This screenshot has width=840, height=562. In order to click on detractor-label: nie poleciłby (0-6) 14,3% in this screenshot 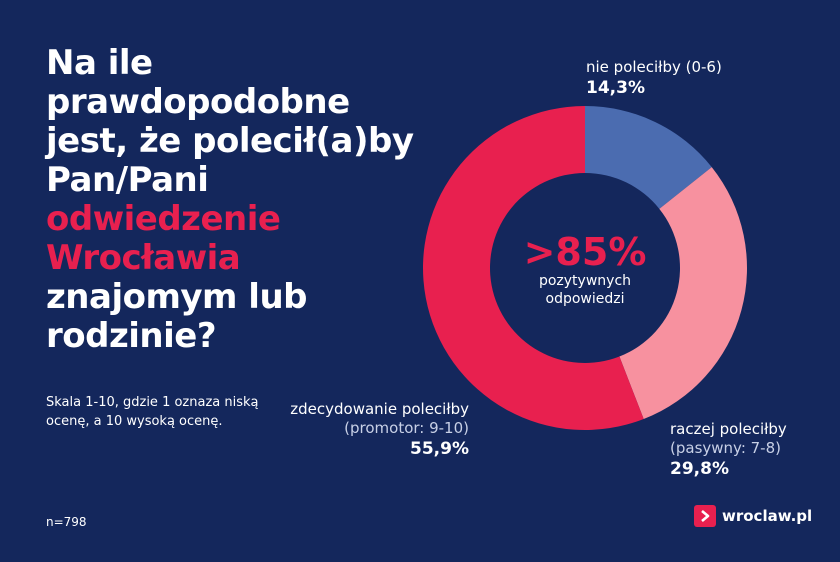, I will do `click(654, 78)`.